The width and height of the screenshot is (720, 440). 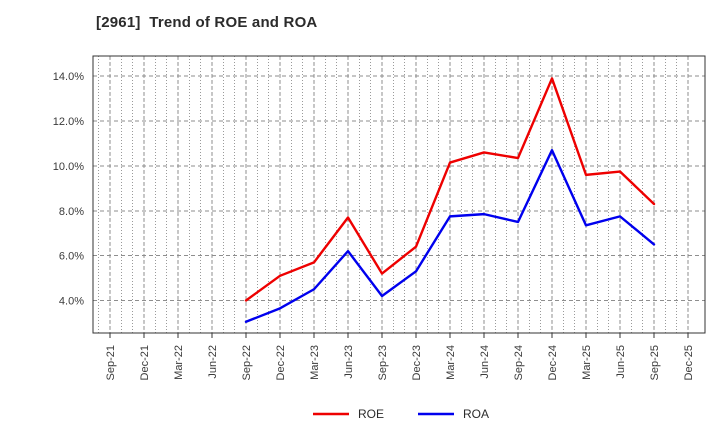 What do you see at coordinates (213, 362) in the screenshot?
I see `x-axis-tick-label: Jun-22` at bounding box center [213, 362].